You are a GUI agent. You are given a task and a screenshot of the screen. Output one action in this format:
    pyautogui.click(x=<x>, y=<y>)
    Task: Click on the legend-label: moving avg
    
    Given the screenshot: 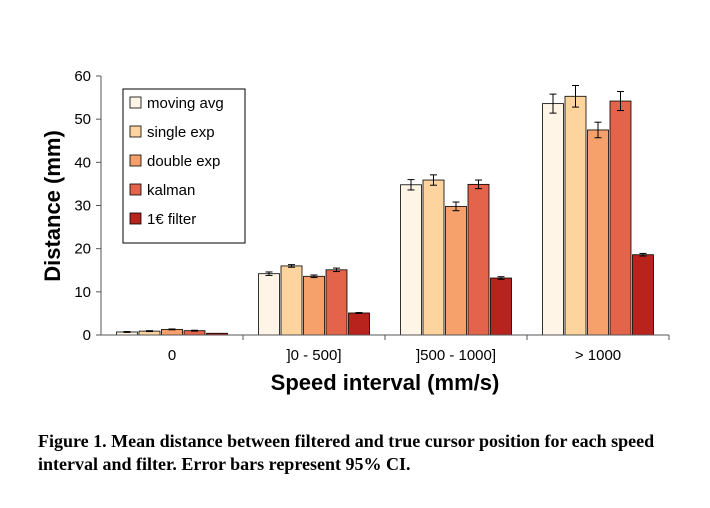 What is the action you would take?
    pyautogui.click(x=185, y=103)
    